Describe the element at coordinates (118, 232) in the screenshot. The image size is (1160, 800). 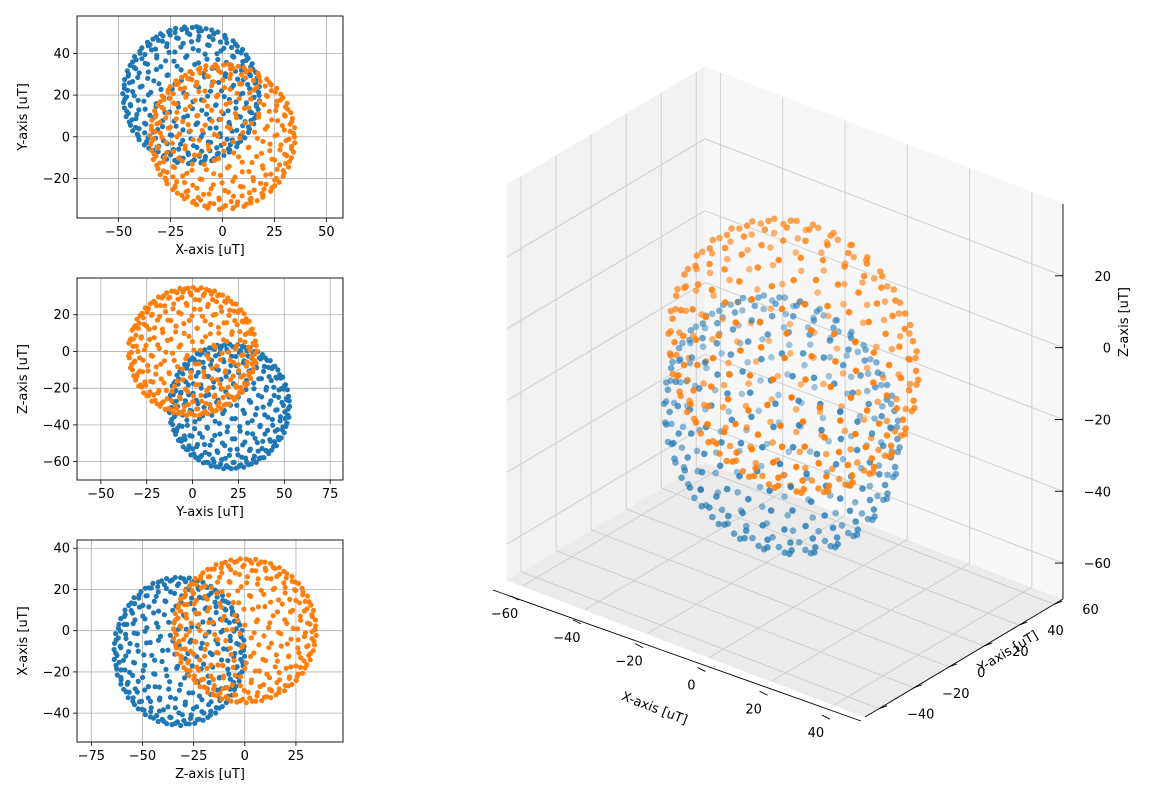
I see `x-tick-label: −50` at that location.